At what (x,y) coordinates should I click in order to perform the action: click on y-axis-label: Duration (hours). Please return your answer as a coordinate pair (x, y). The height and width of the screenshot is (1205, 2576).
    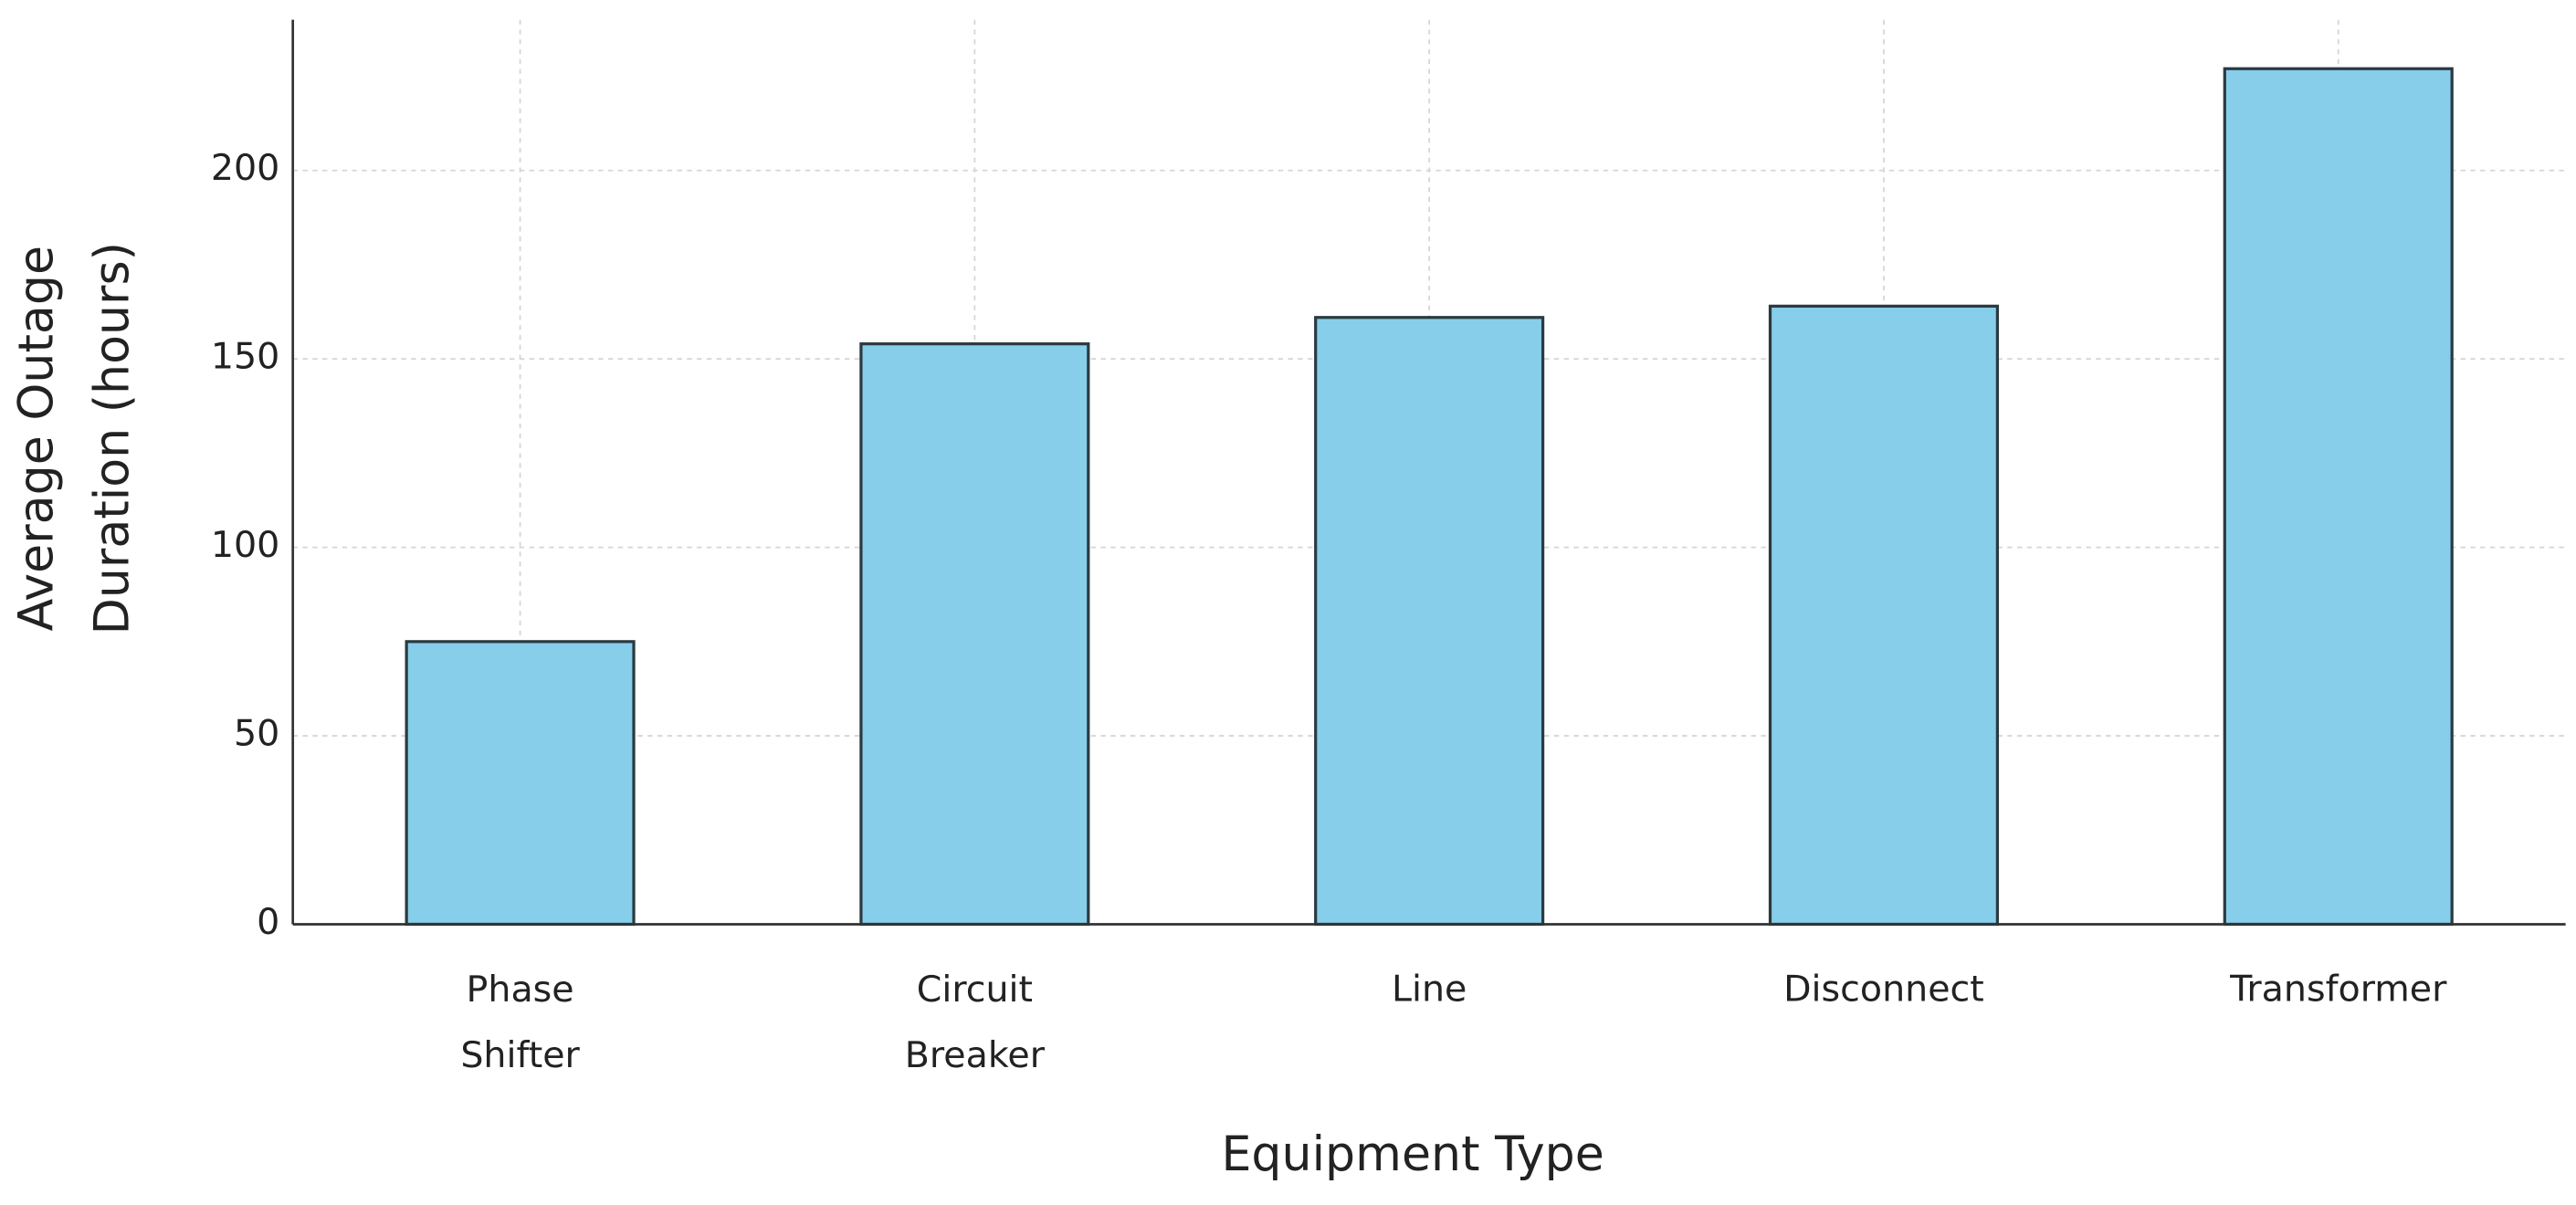
    Looking at the image, I should click on (112, 438).